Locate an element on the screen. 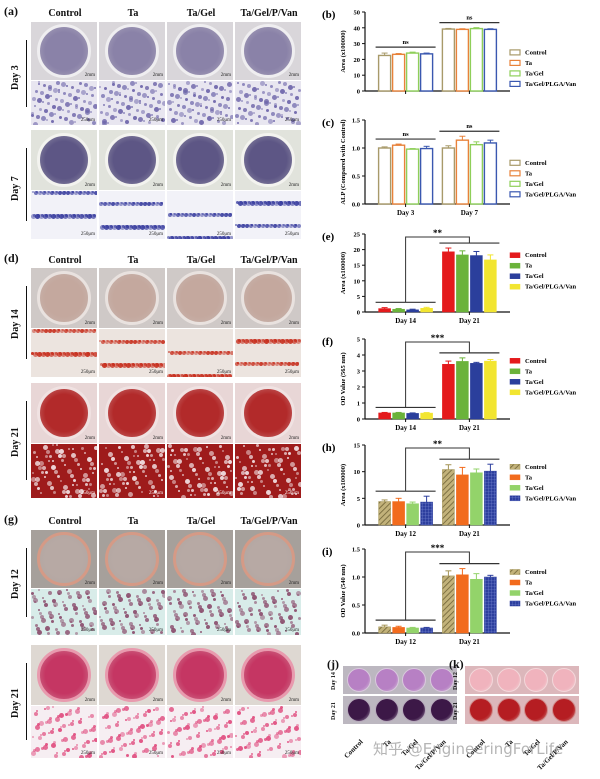  row-bracket is located at coordinates (26, 184).